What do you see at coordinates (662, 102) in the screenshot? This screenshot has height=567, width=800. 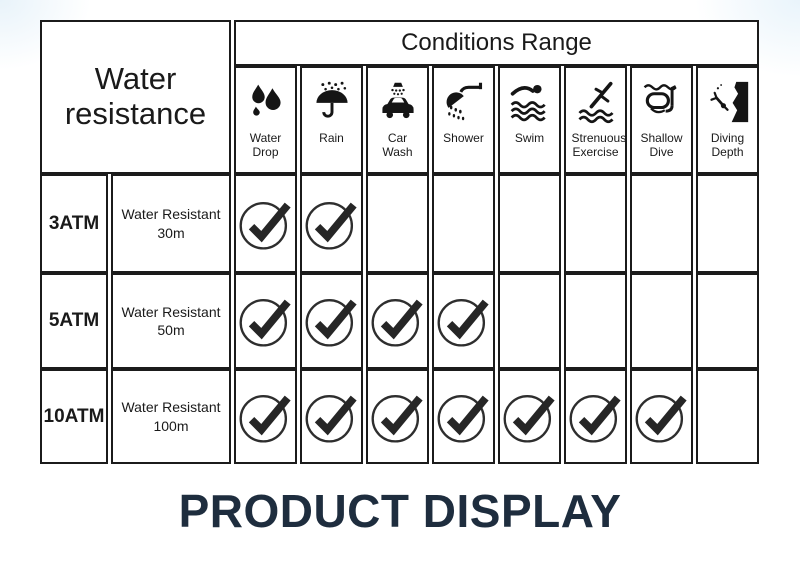 I see `shallow-dive-icon` at bounding box center [662, 102].